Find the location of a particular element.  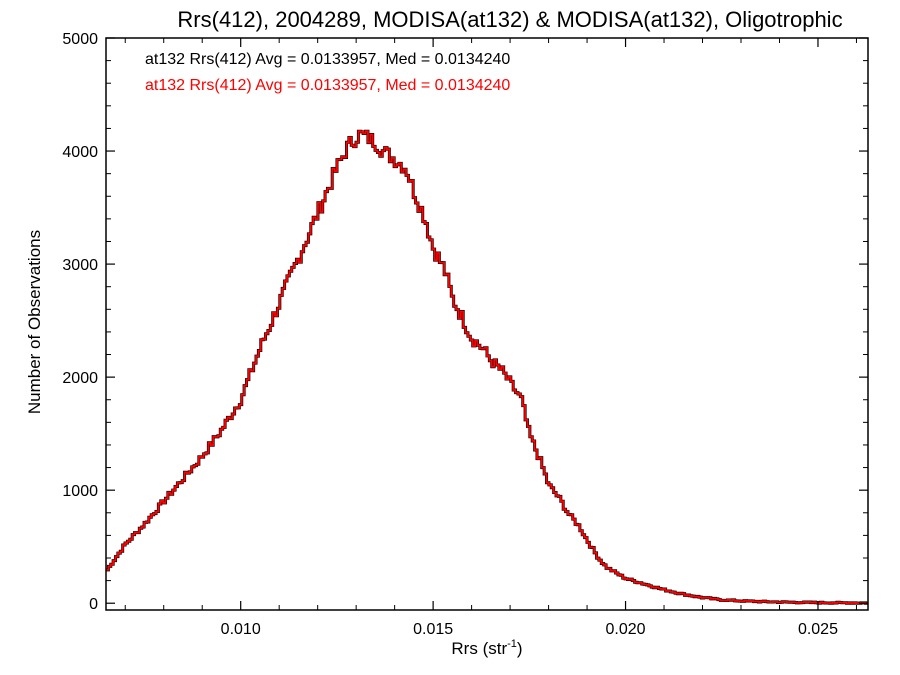

y-tick-label: 4000 is located at coordinates (80, 152).